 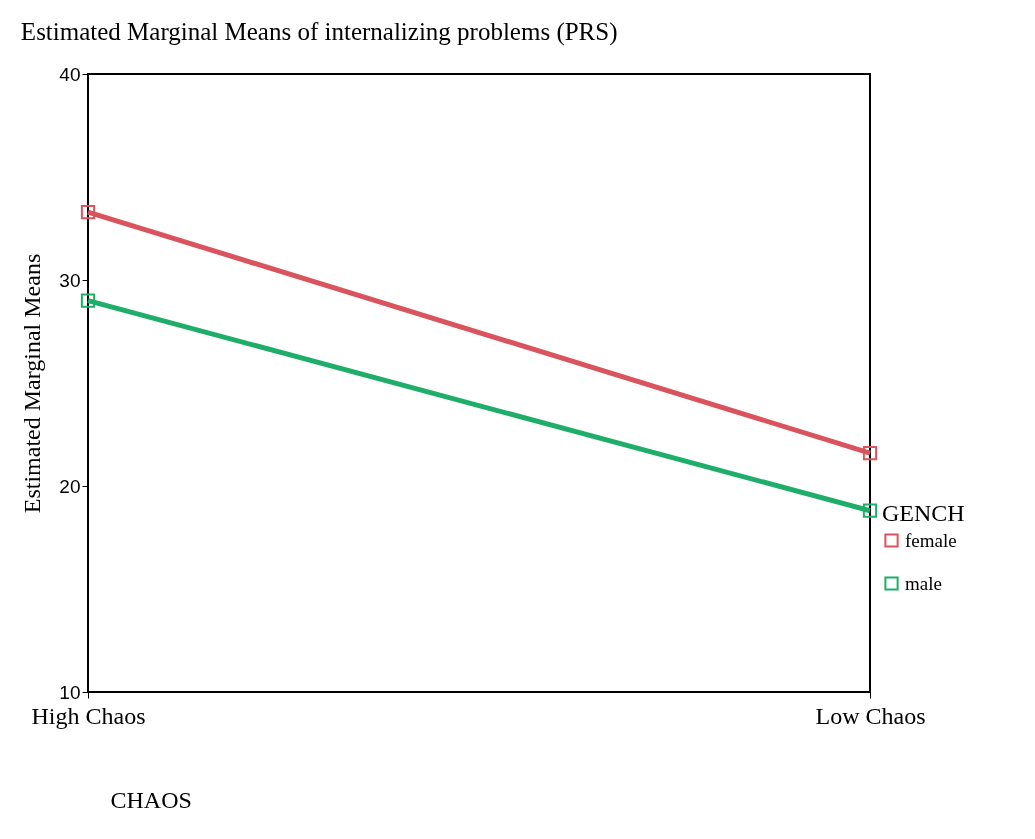 I want to click on legend-label: male, so click(x=923, y=583).